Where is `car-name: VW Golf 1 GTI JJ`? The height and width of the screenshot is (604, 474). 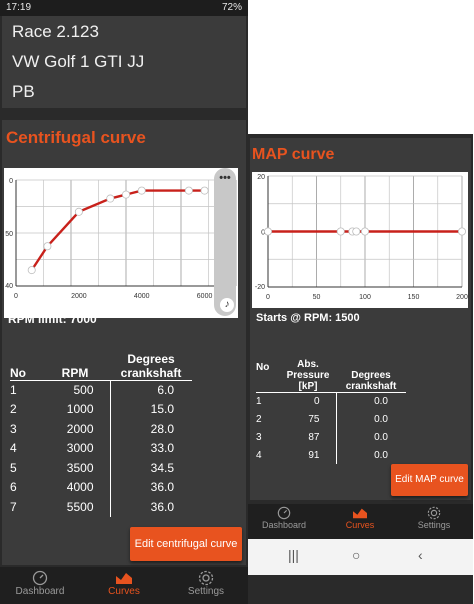 car-name: VW Golf 1 GTI JJ is located at coordinates (78, 61).